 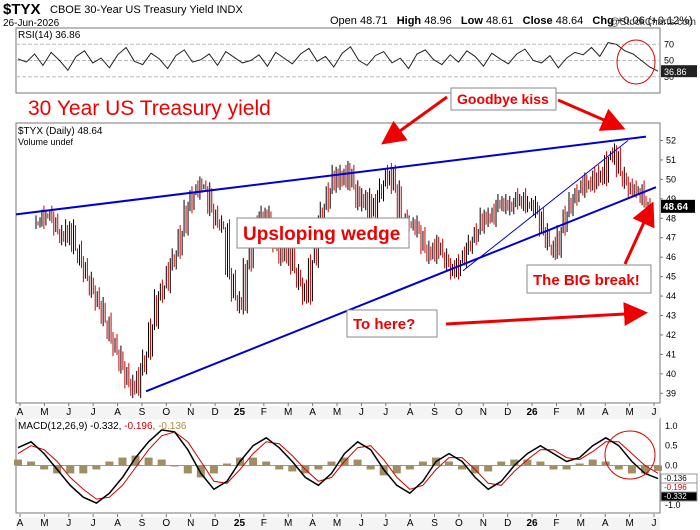 I want to click on high-label: High, so click(x=409, y=21).